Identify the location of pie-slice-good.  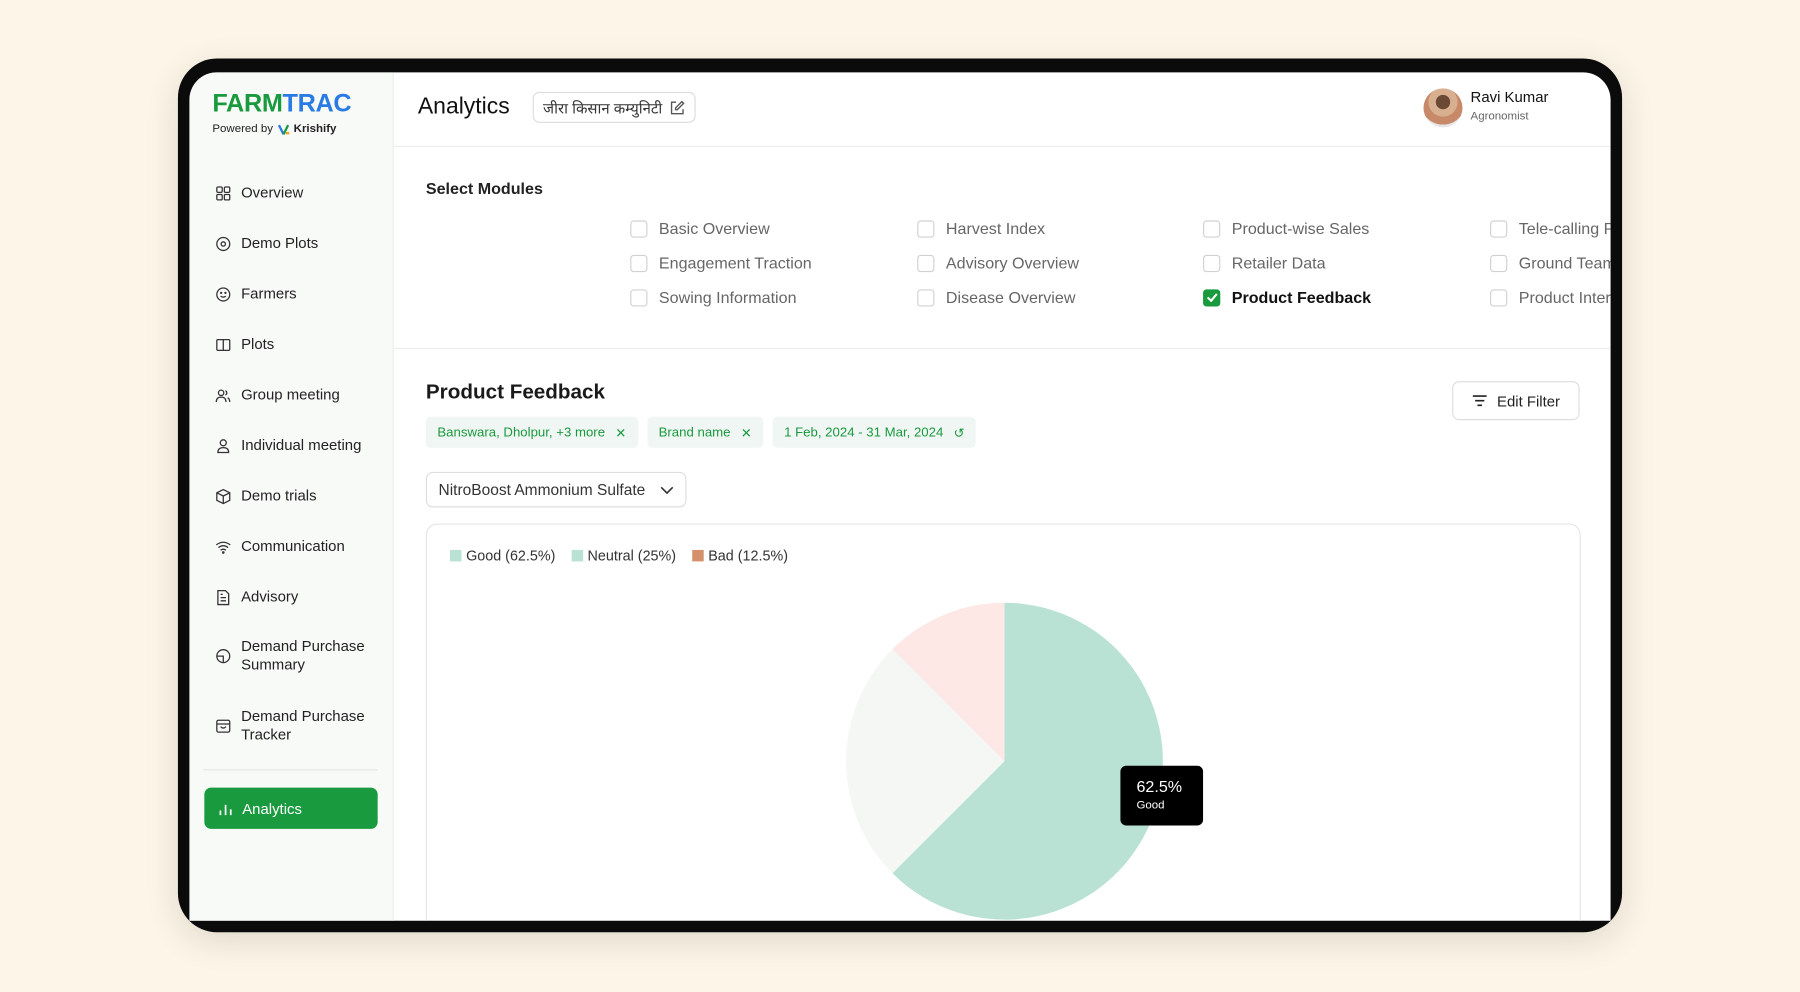
(1027, 761).